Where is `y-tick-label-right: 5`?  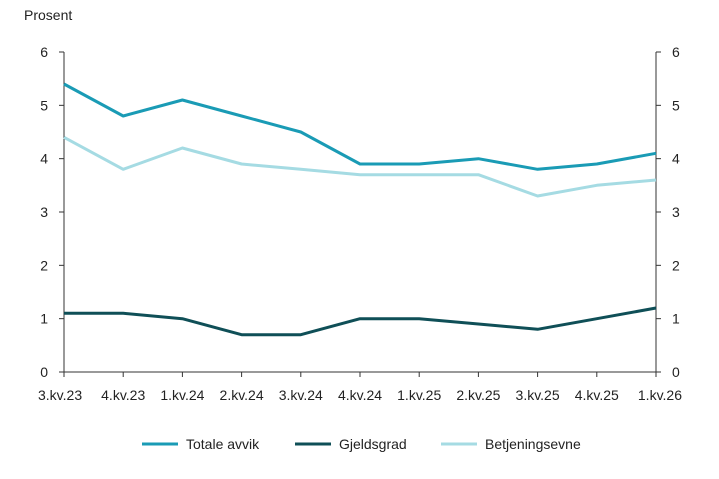
y-tick-label-right: 5 is located at coordinates (676, 105).